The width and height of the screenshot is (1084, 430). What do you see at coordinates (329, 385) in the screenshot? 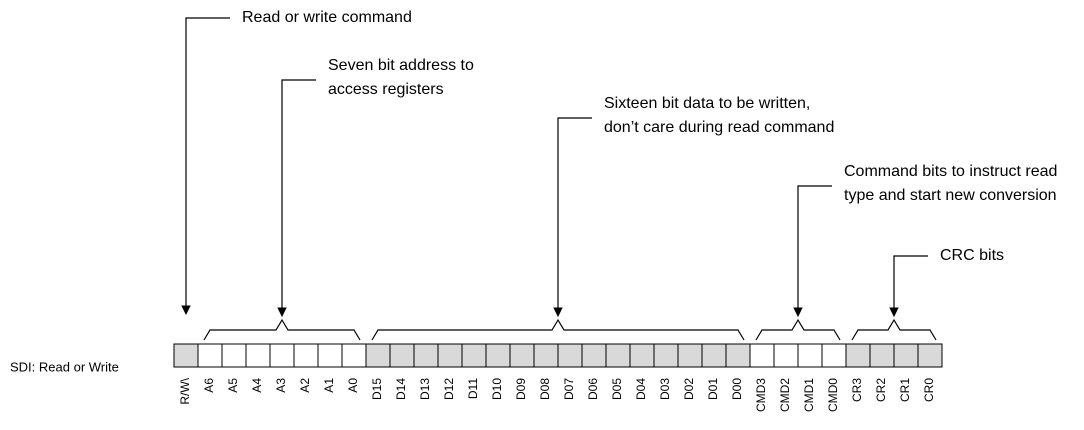
I see `bit-label: A1` at bounding box center [329, 385].